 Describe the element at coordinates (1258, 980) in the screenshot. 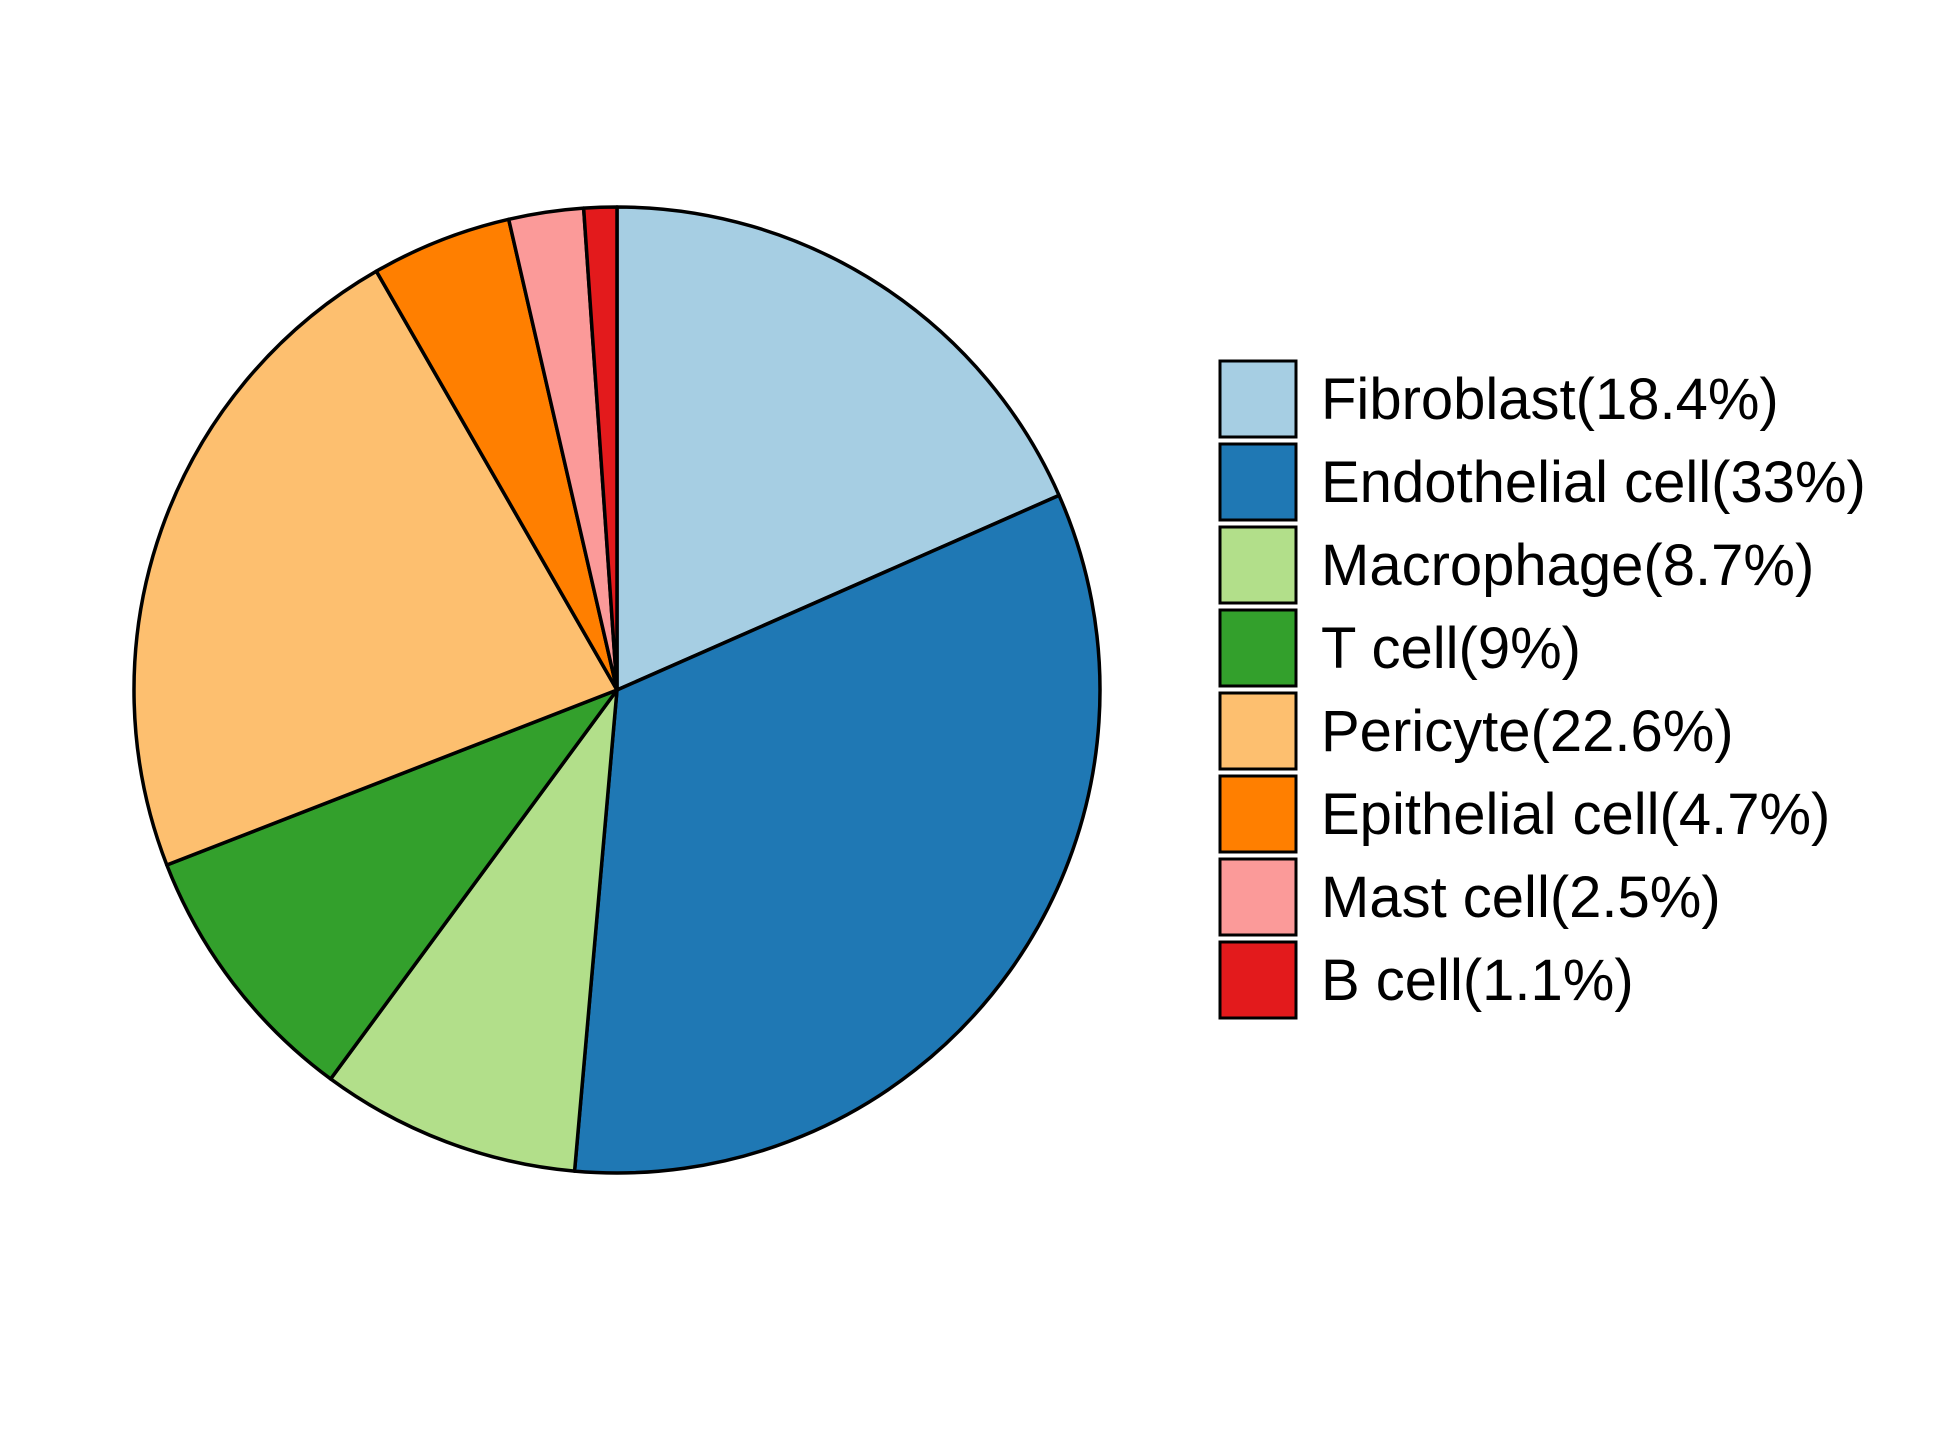

I see `legend-swatch-b-cell` at that location.